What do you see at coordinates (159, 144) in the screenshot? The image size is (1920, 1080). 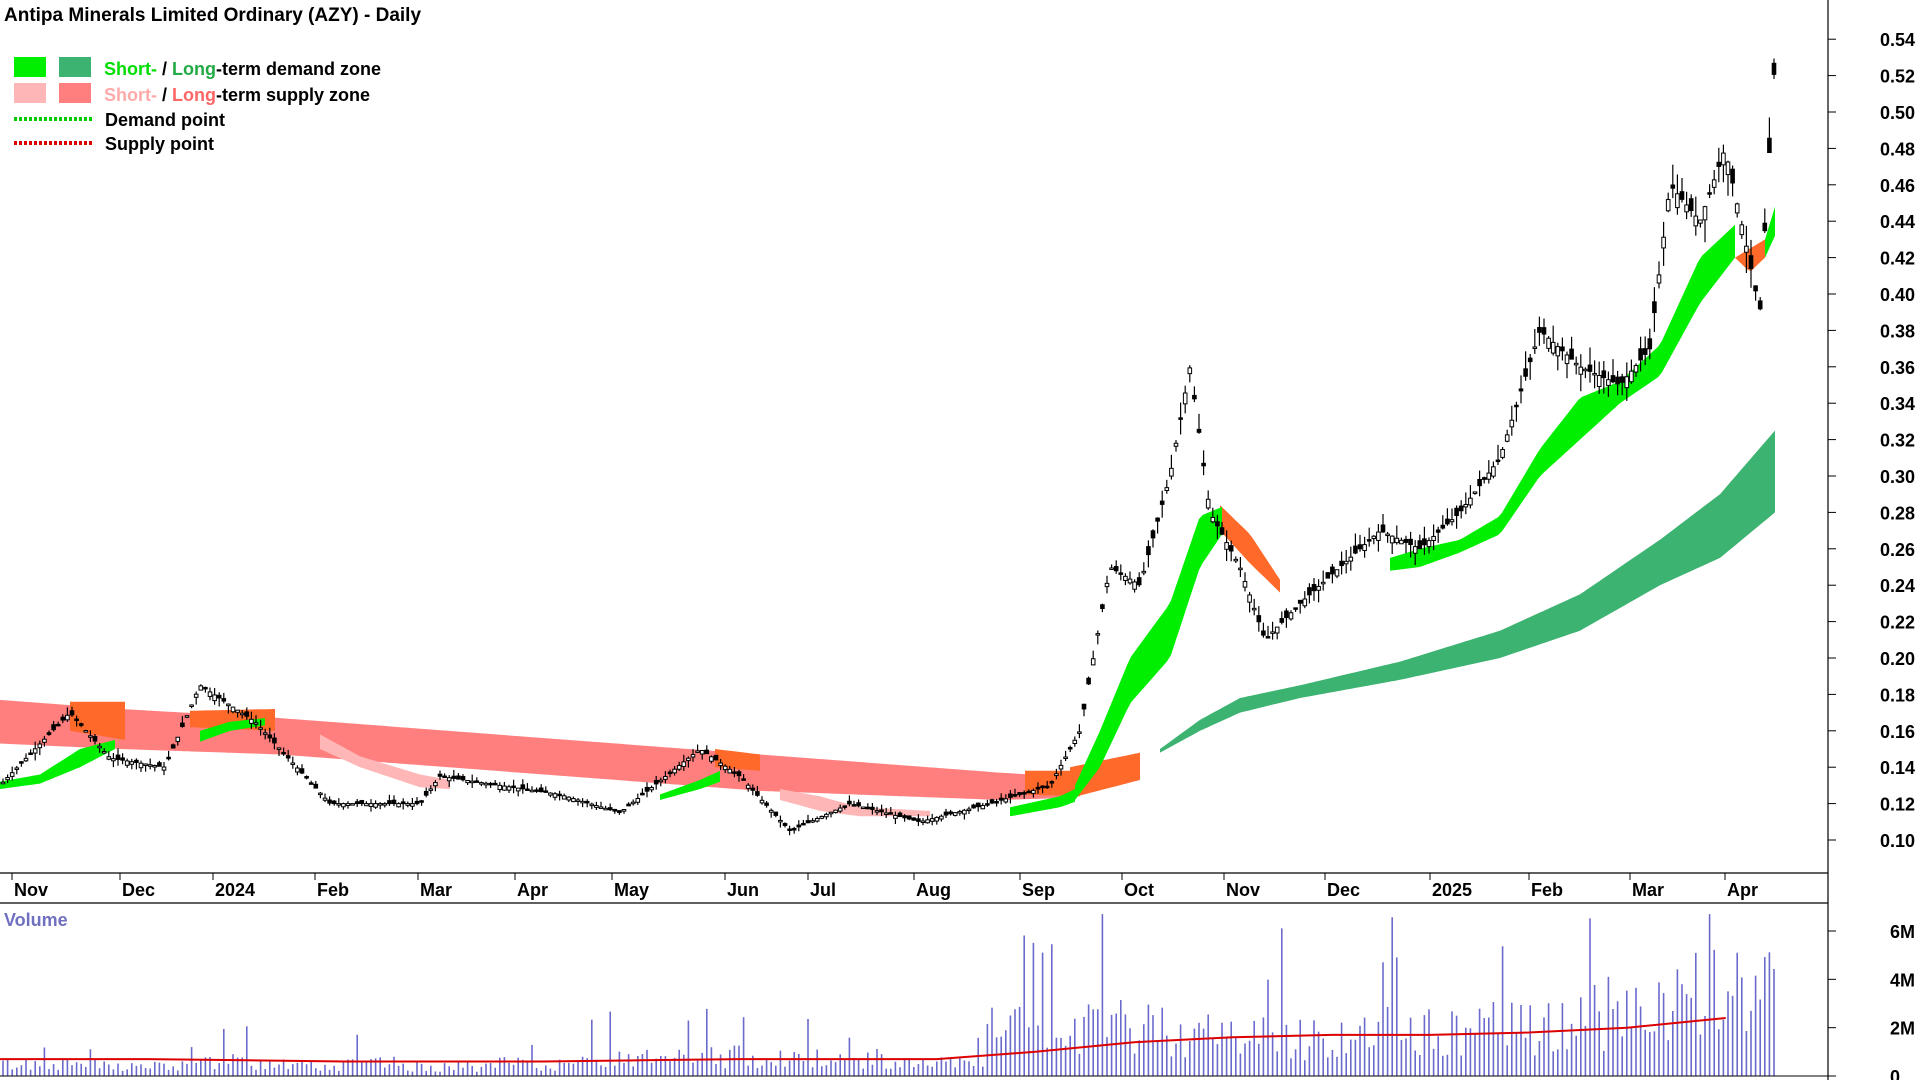 I see `legend-supply-point: Supply point` at bounding box center [159, 144].